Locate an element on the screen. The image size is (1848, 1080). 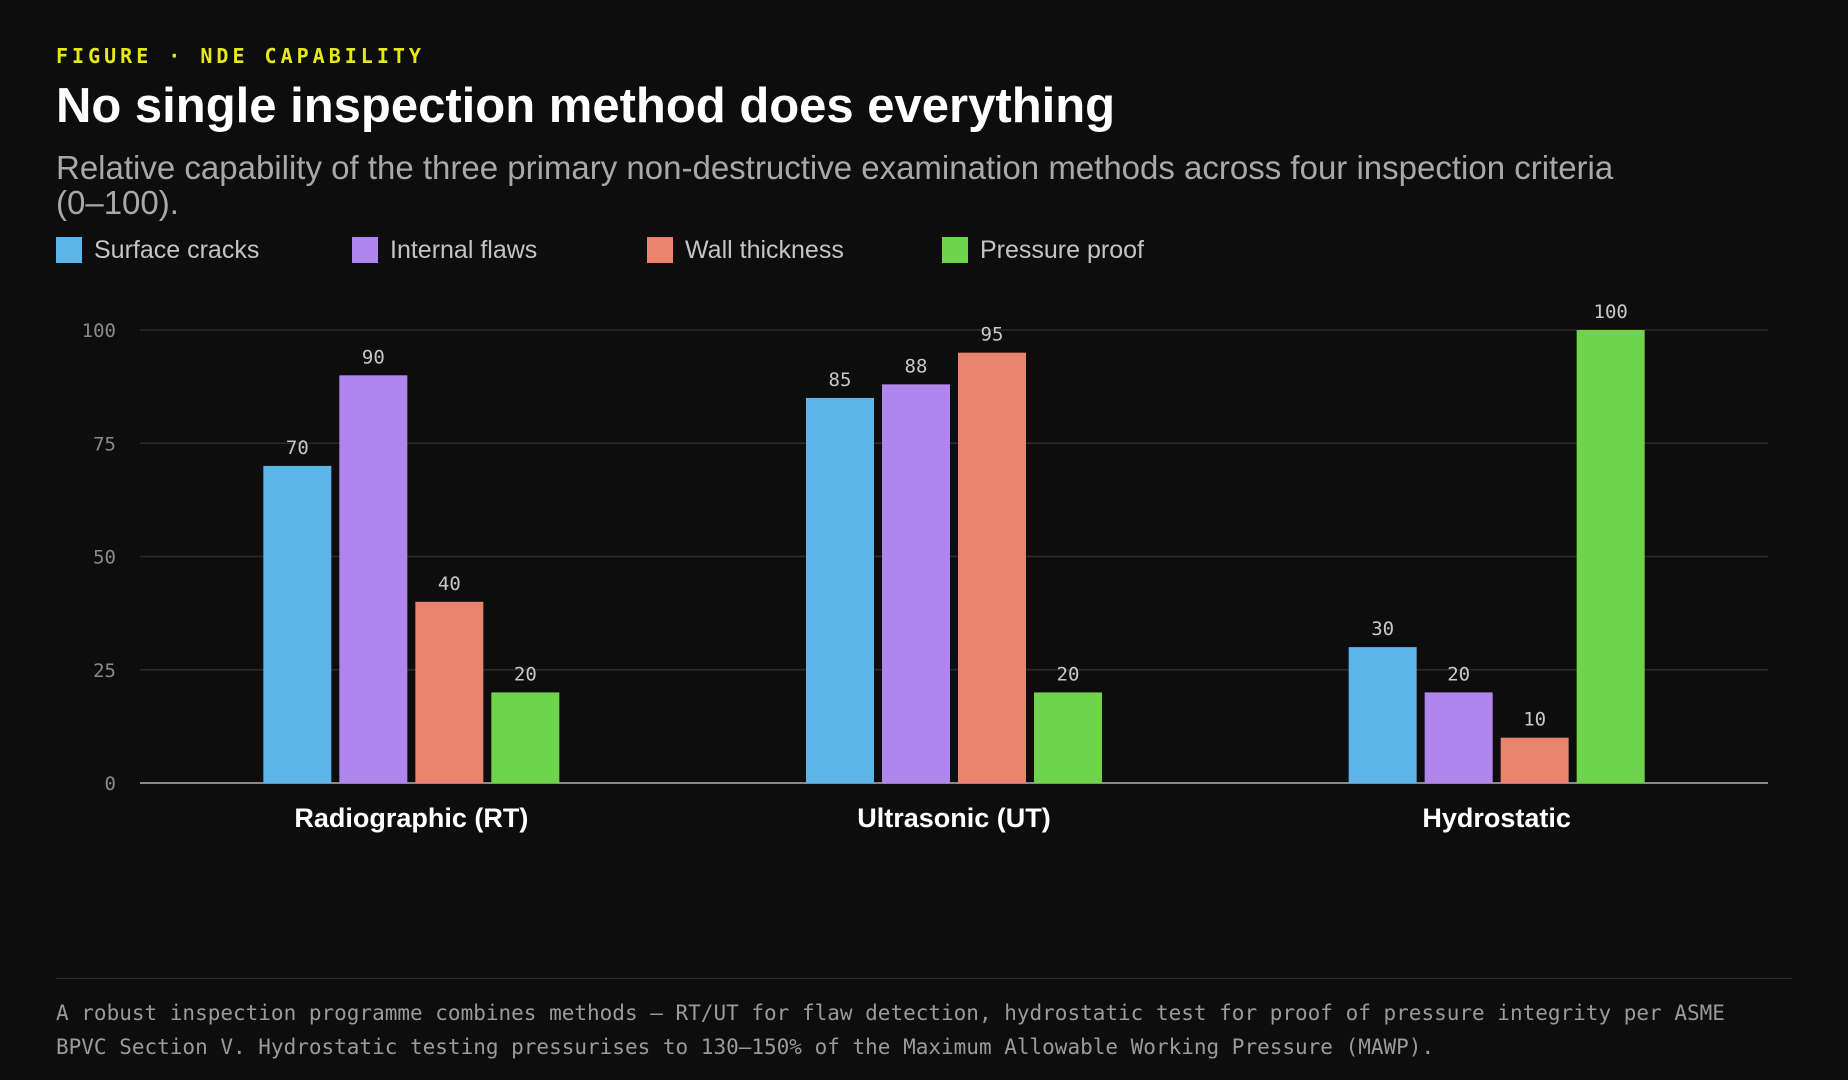
data-label: 30 is located at coordinates (1382, 629).